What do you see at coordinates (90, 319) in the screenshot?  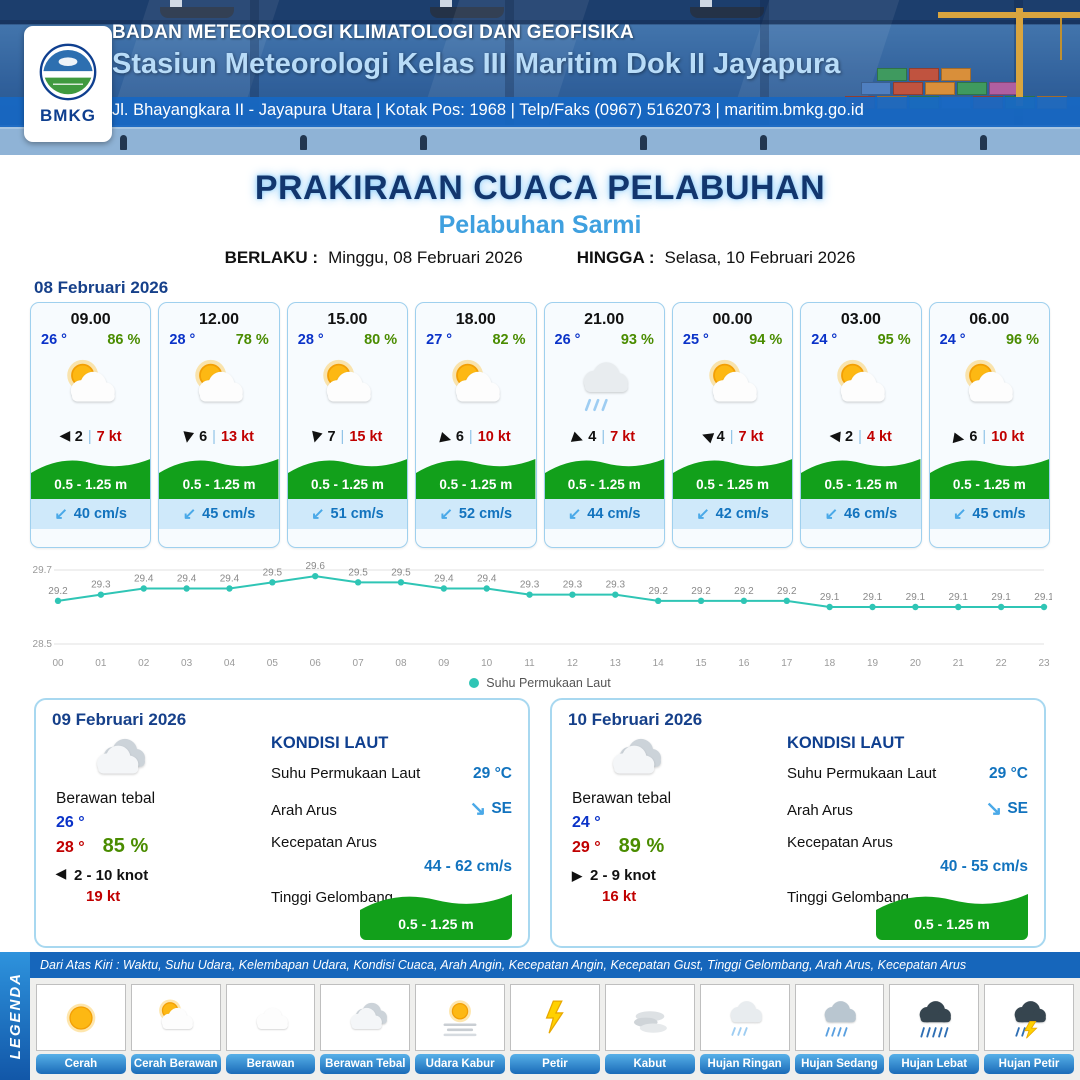 I see `card-time: 09.00` at bounding box center [90, 319].